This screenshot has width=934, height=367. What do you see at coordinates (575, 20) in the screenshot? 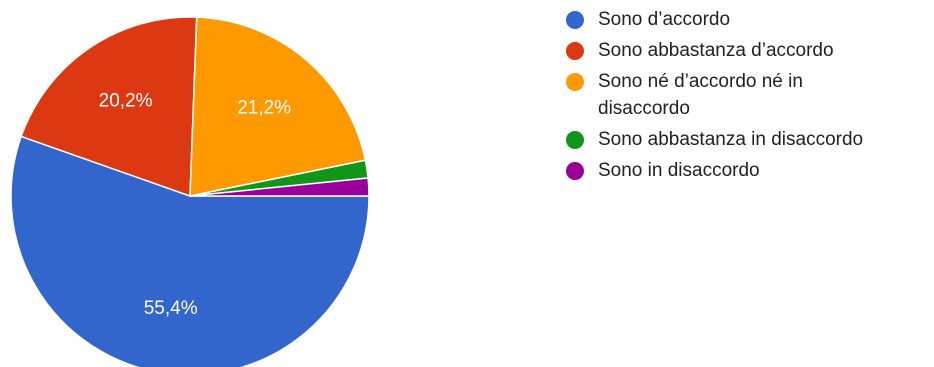
I see `legend-swatch-sono-d-accordo` at bounding box center [575, 20].